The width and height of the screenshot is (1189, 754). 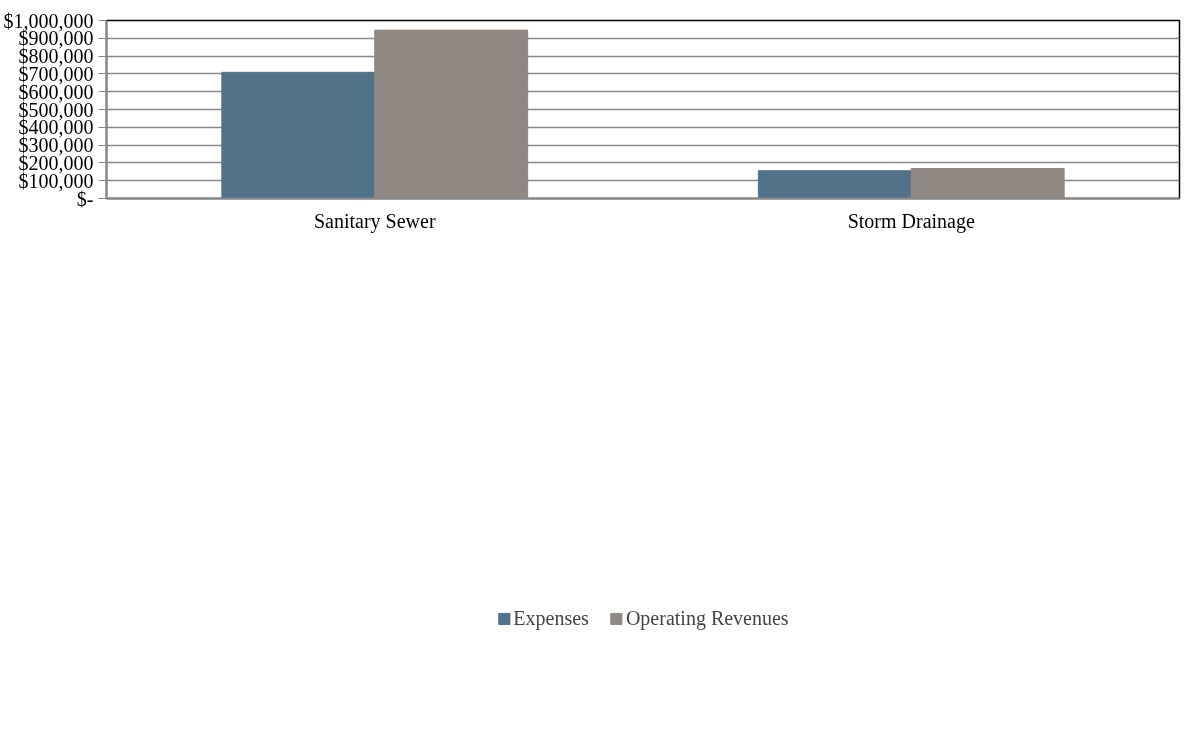 What do you see at coordinates (911, 221) in the screenshot?
I see `x-tick-label: Storm Drainage` at bounding box center [911, 221].